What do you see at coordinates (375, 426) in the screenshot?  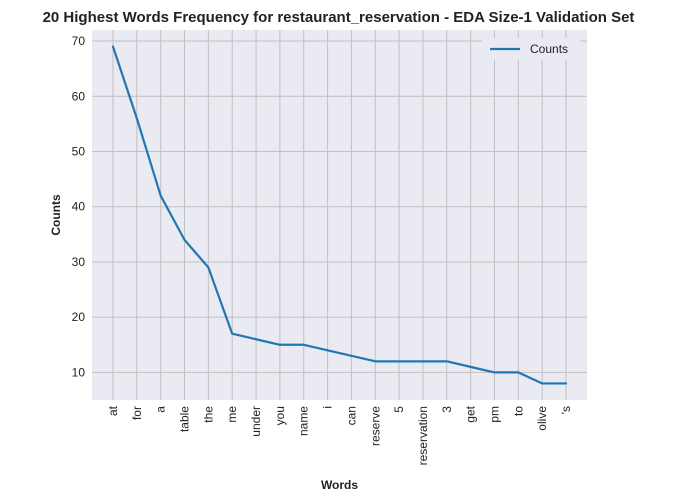 I see `x-tick-label: reserve` at bounding box center [375, 426].